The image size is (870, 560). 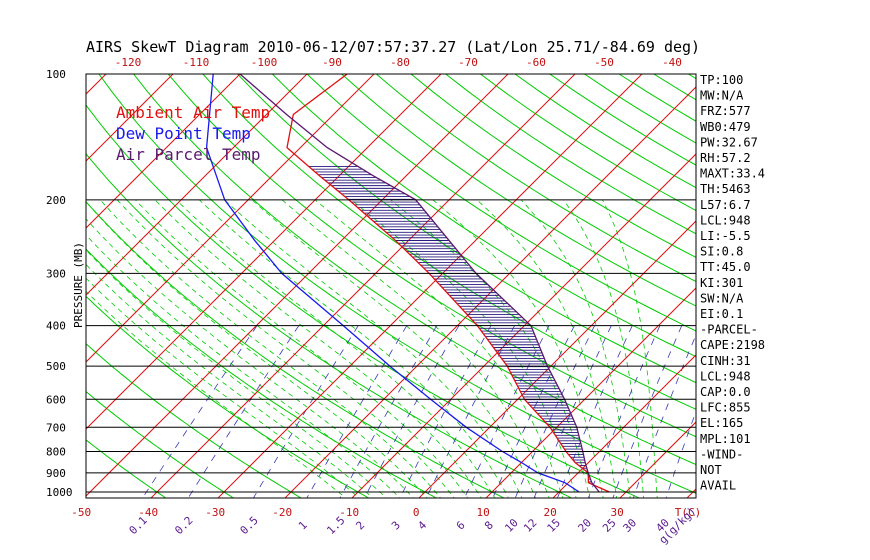 What do you see at coordinates (416, 512) in the screenshot?
I see `temp-tick-bottom: 0` at bounding box center [416, 512].